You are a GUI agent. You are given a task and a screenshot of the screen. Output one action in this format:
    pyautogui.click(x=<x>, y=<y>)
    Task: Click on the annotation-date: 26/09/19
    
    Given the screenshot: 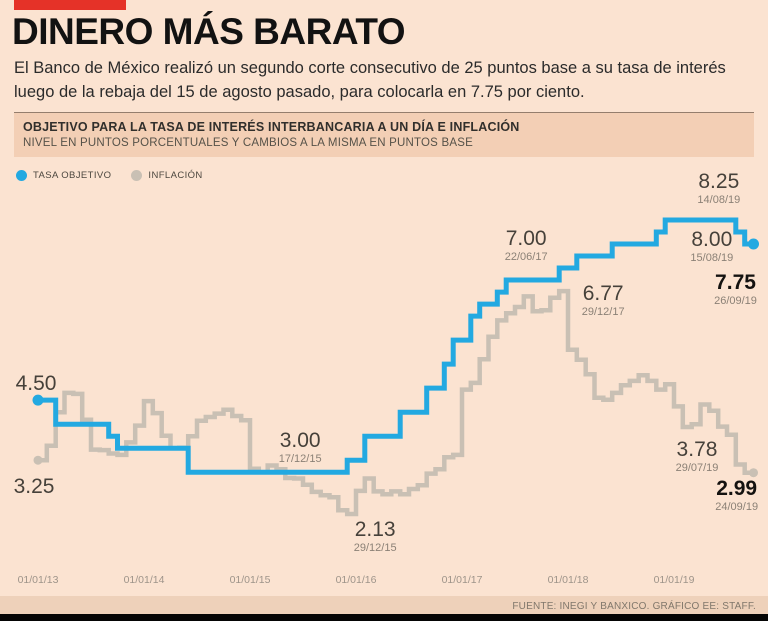 What is the action you would take?
    pyautogui.click(x=735, y=301)
    